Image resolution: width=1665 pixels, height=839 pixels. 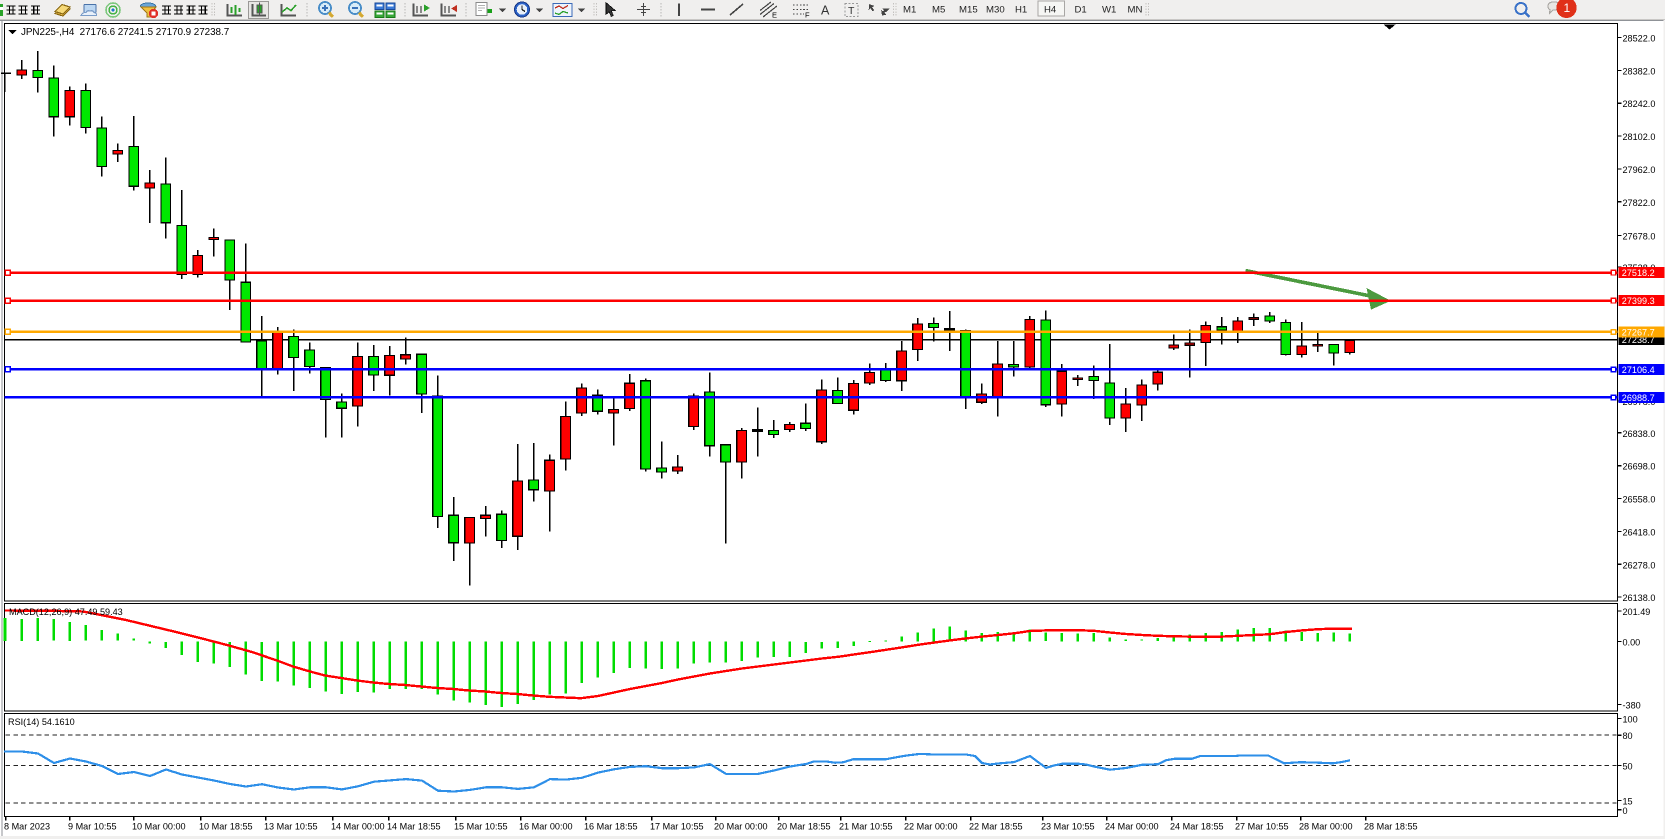 I want to click on svg-text: H4, so click(x=1050, y=9).